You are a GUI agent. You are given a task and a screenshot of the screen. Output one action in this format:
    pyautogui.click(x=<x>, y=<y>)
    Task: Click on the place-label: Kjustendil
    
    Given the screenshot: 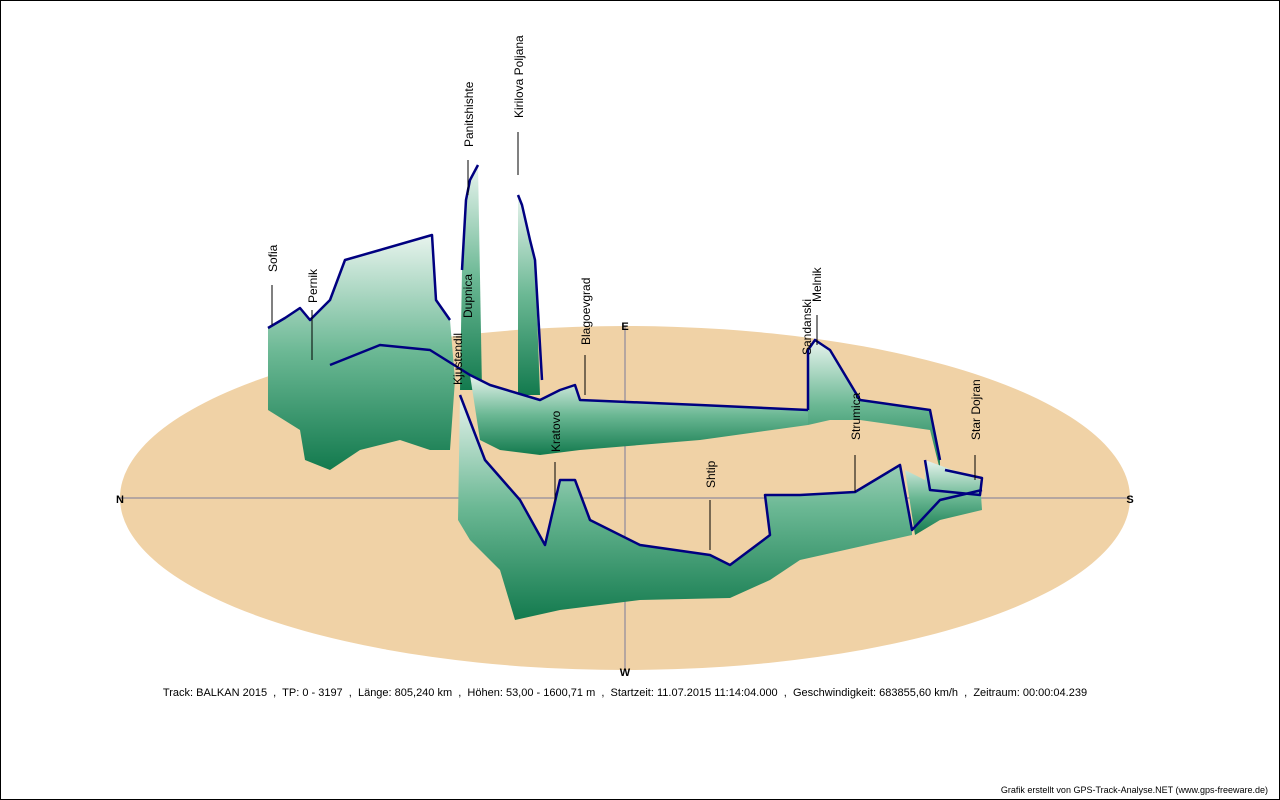 What is the action you would take?
    pyautogui.click(x=458, y=359)
    